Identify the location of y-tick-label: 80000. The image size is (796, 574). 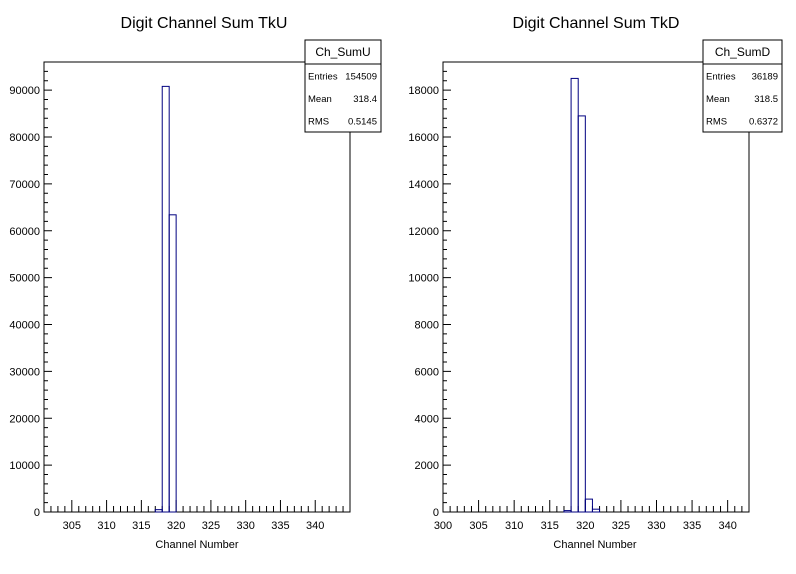
(24, 138).